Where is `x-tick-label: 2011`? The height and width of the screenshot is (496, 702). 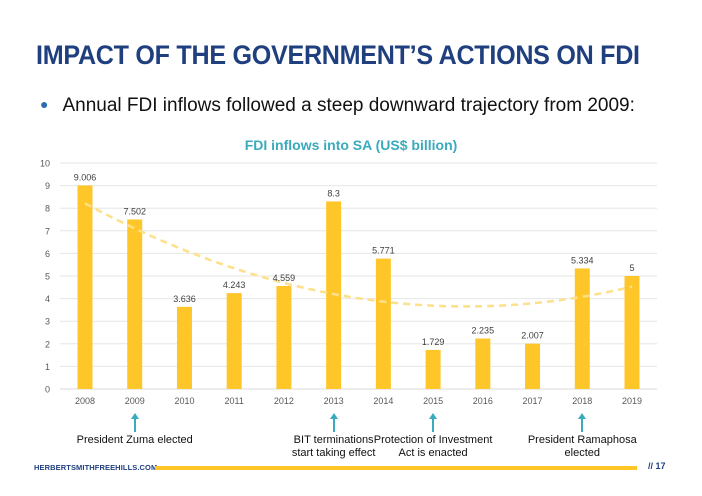
x-tick-label: 2011 is located at coordinates (234, 401).